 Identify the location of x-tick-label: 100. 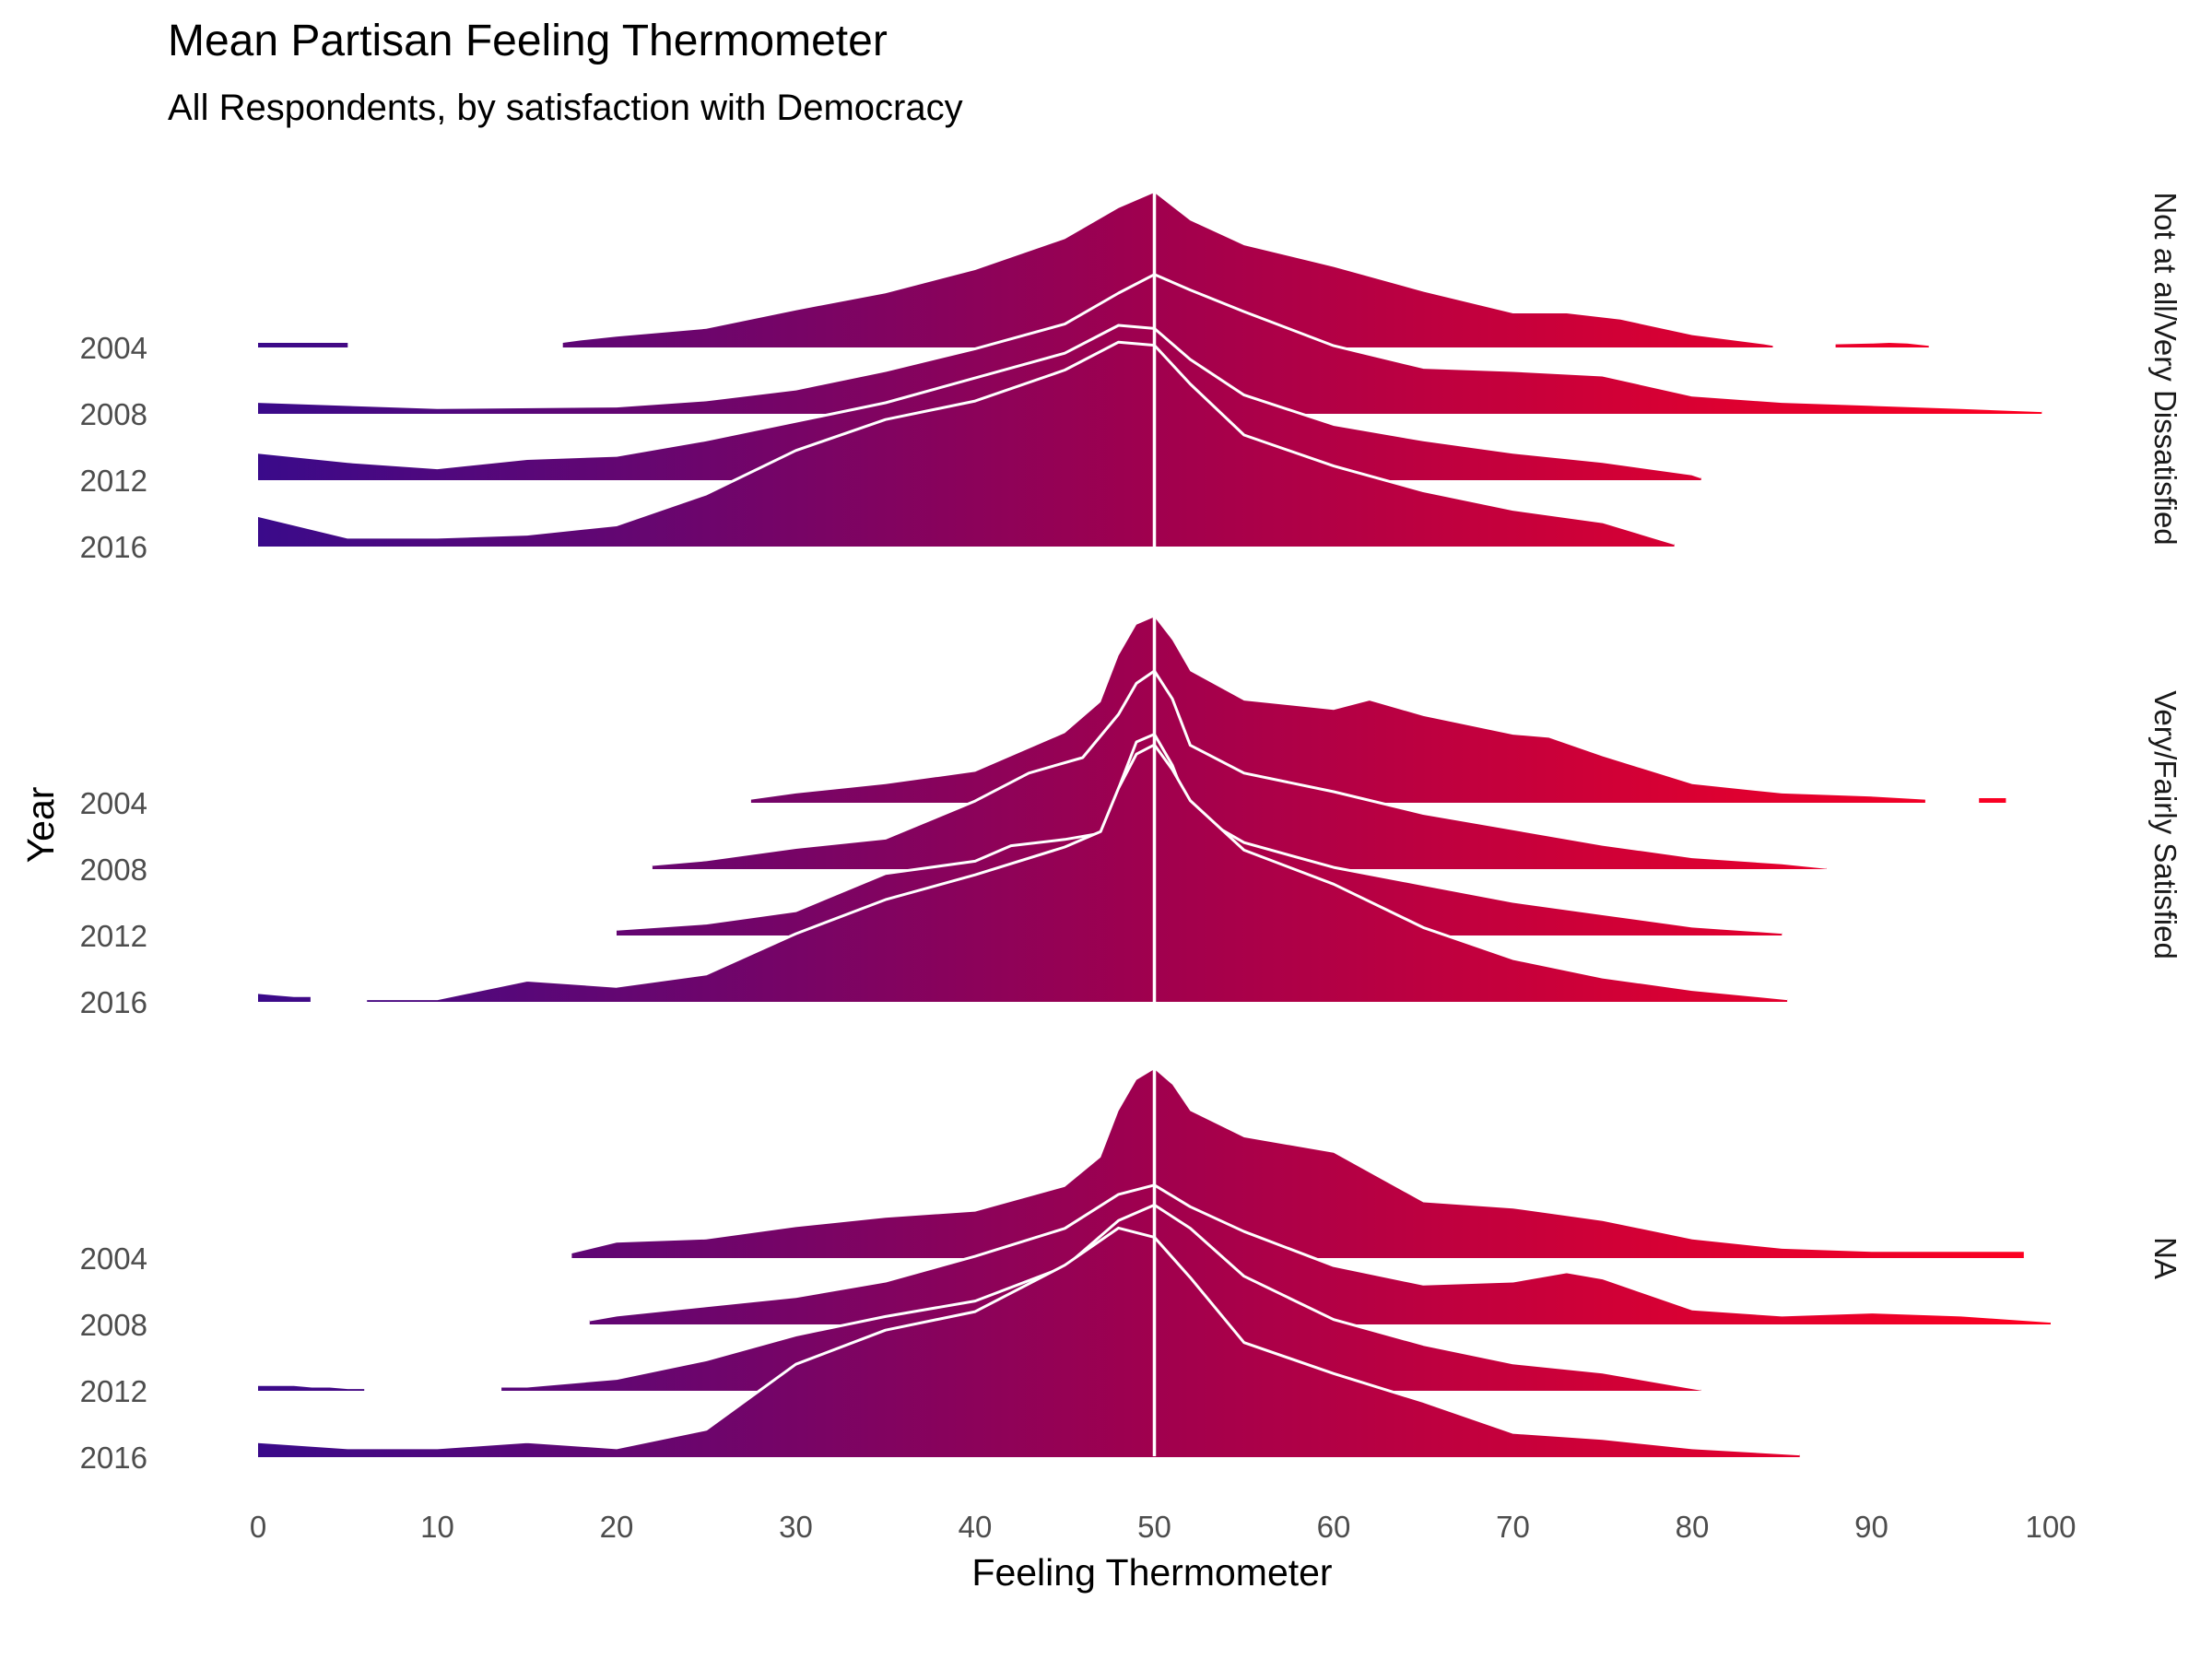
(2050, 1527).